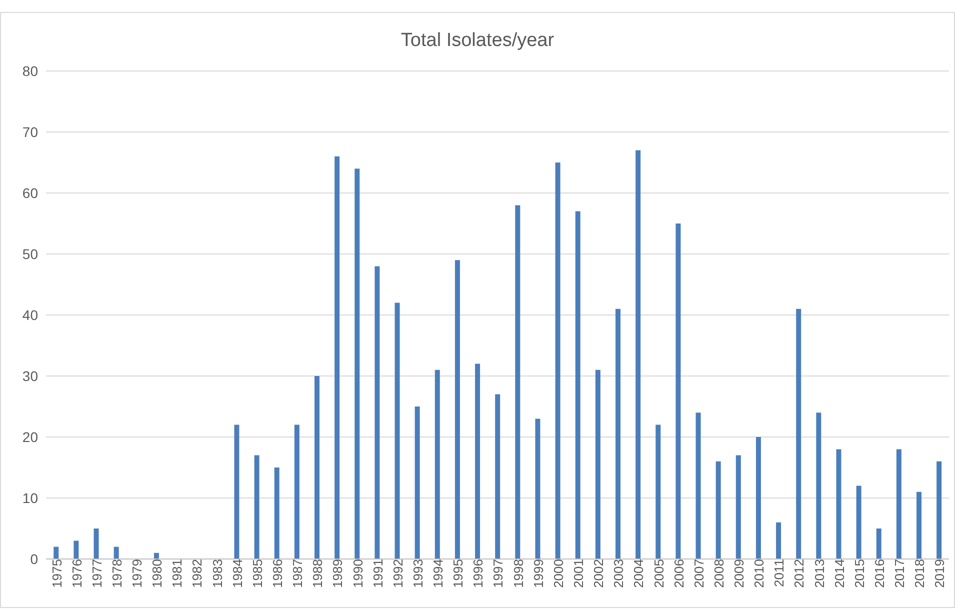  Describe the element at coordinates (779, 573) in the screenshot. I see `x-tick-label: 2011` at that location.